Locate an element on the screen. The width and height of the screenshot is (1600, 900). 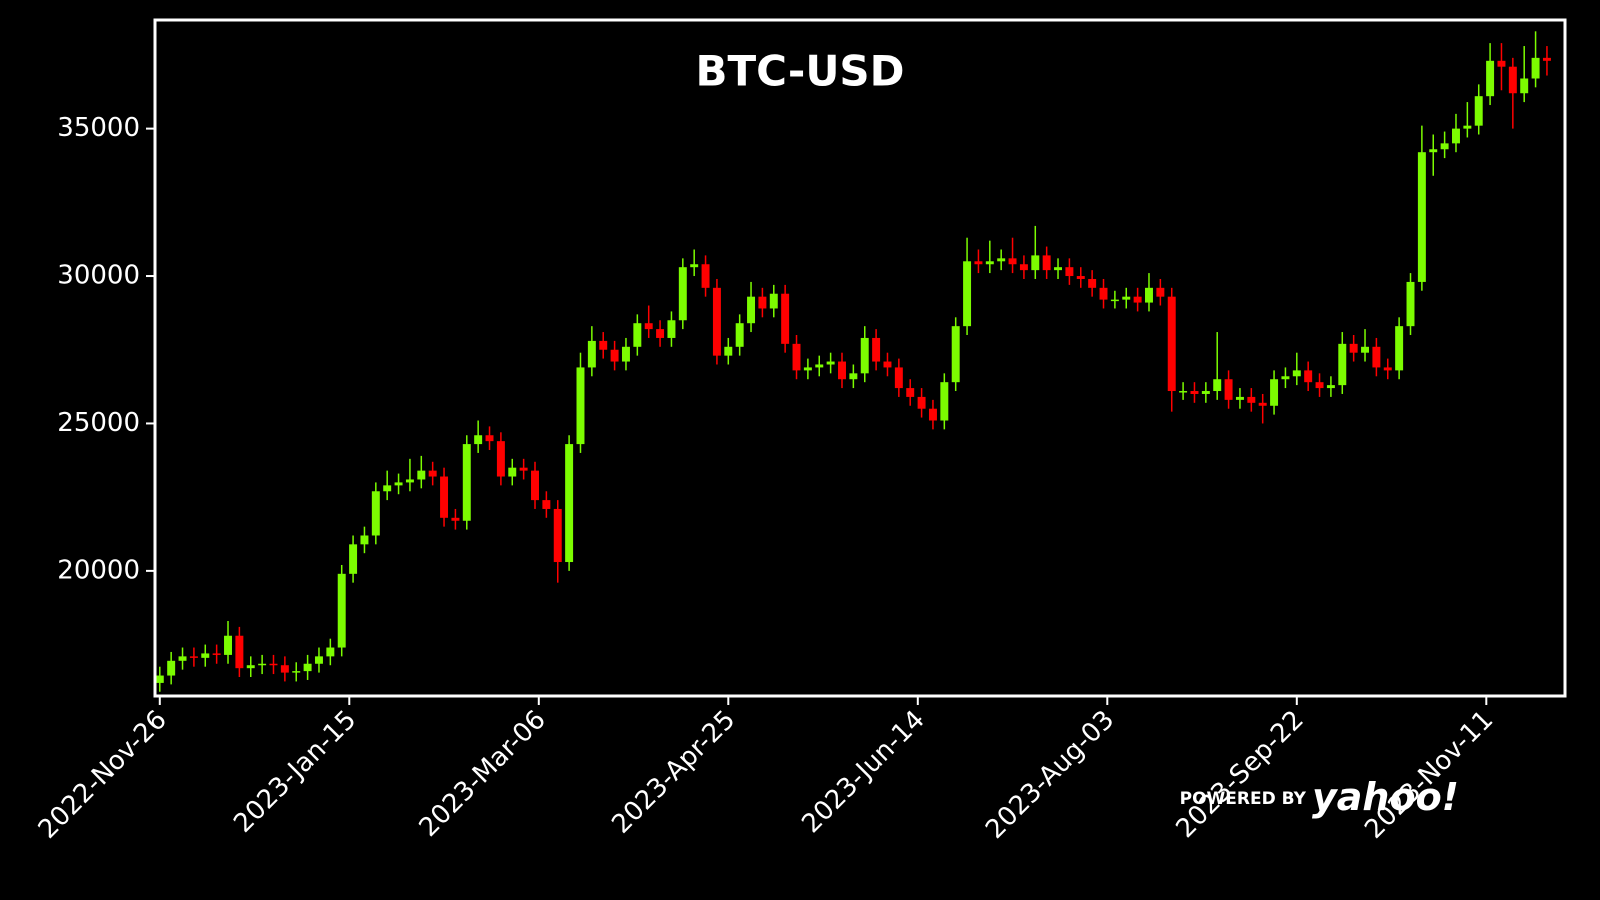
watermark-brand: yahoo! is located at coordinates (1385, 797).